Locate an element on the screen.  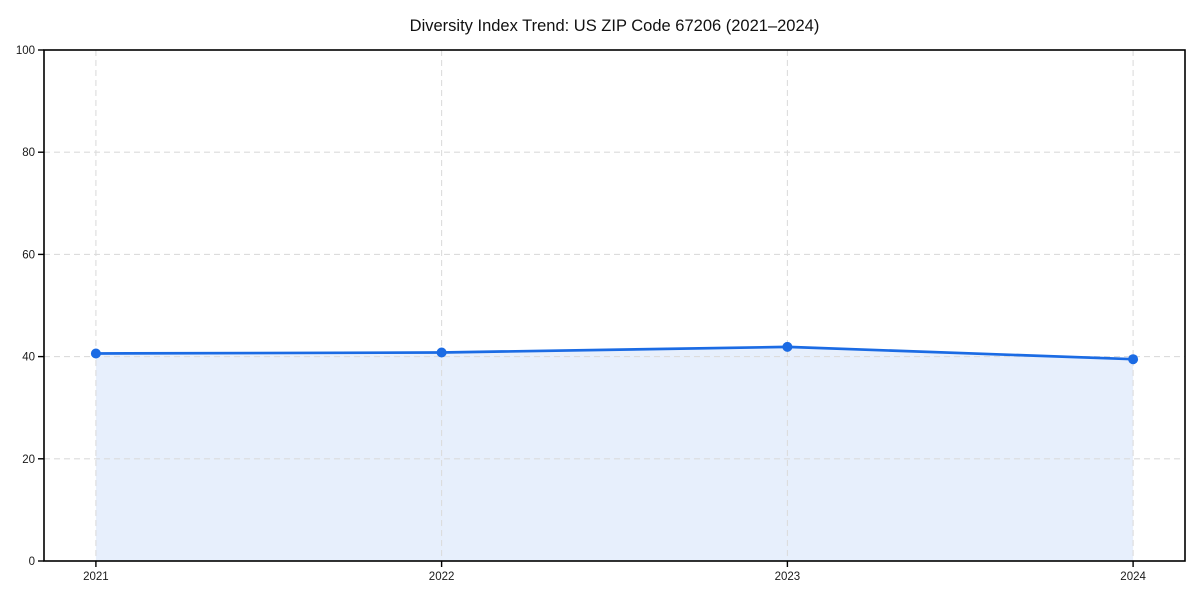
x-tick-label: 2021 is located at coordinates (96, 577).